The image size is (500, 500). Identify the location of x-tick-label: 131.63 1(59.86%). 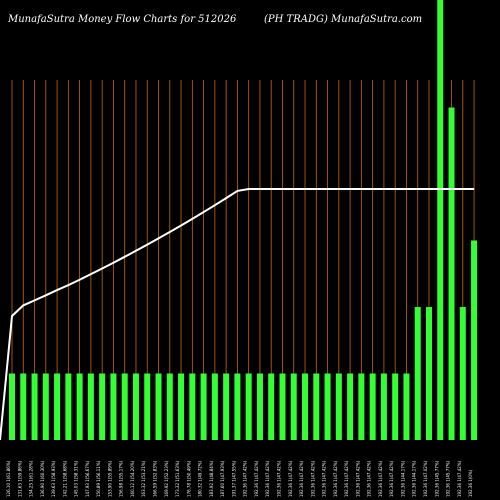
(19, 478).